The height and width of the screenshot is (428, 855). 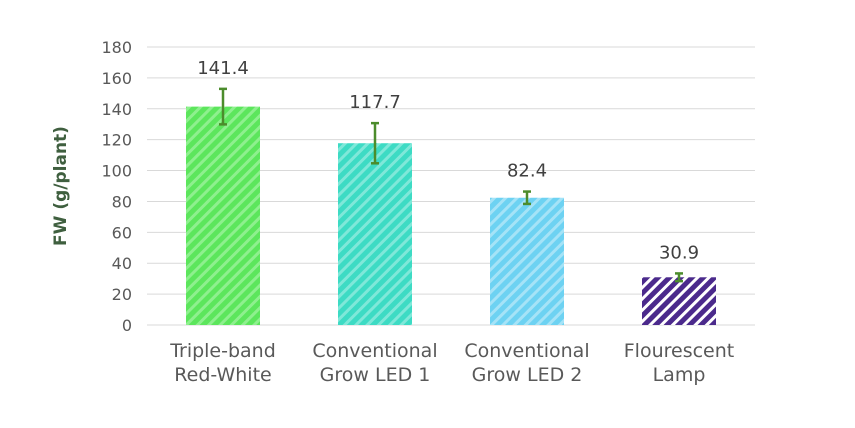 I want to click on category-label: Flourescent, so click(x=679, y=351).